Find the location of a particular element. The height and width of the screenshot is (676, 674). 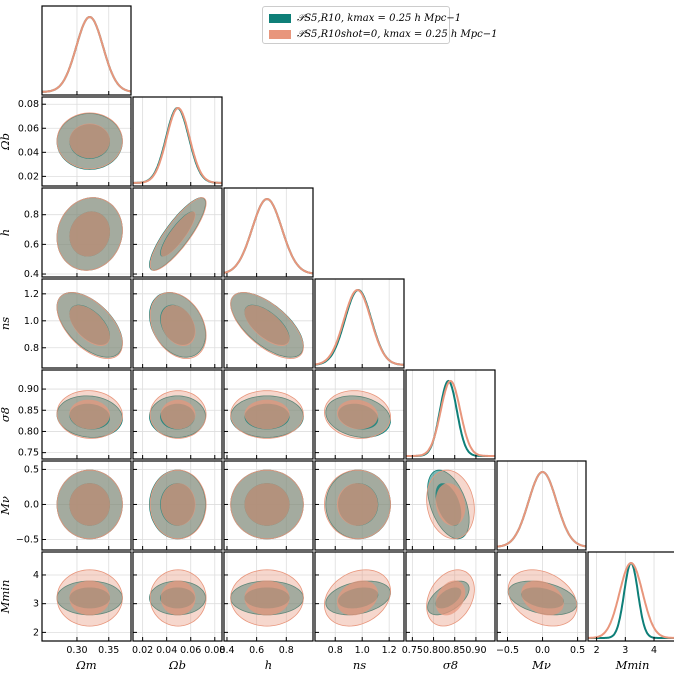

xtick-label-ns-2: 1.2 is located at coordinates (389, 650).